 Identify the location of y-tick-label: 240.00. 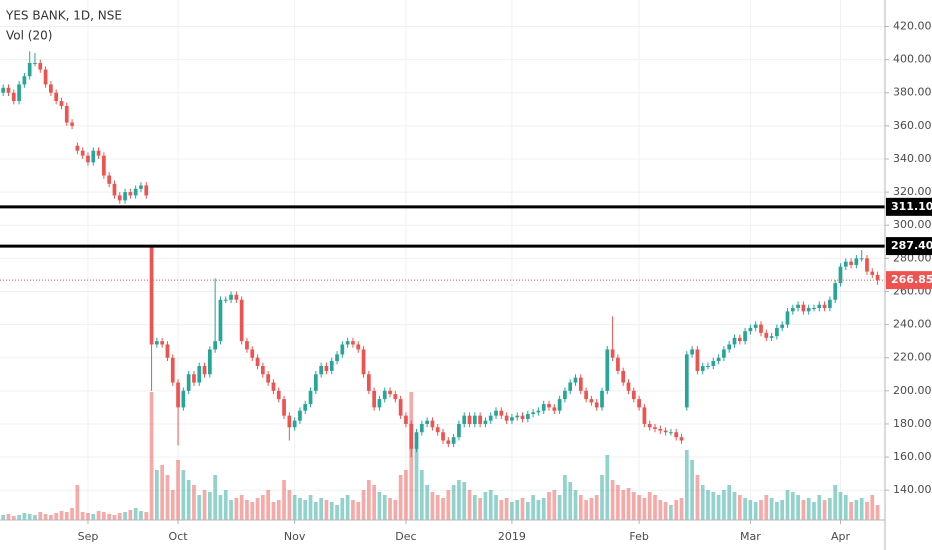
(912, 324).